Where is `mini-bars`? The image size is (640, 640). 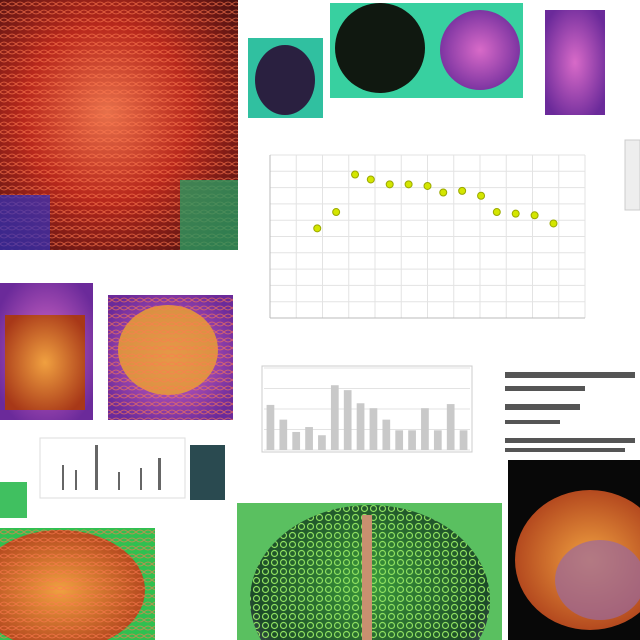 mini-bars is located at coordinates (111, 467).